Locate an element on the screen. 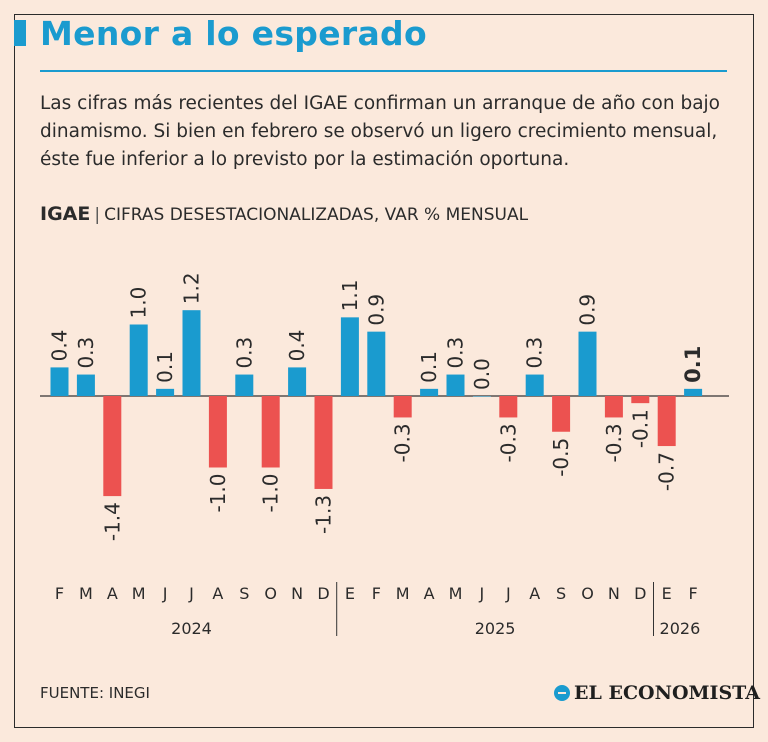  value-label: 0.0 is located at coordinates (482, 374).